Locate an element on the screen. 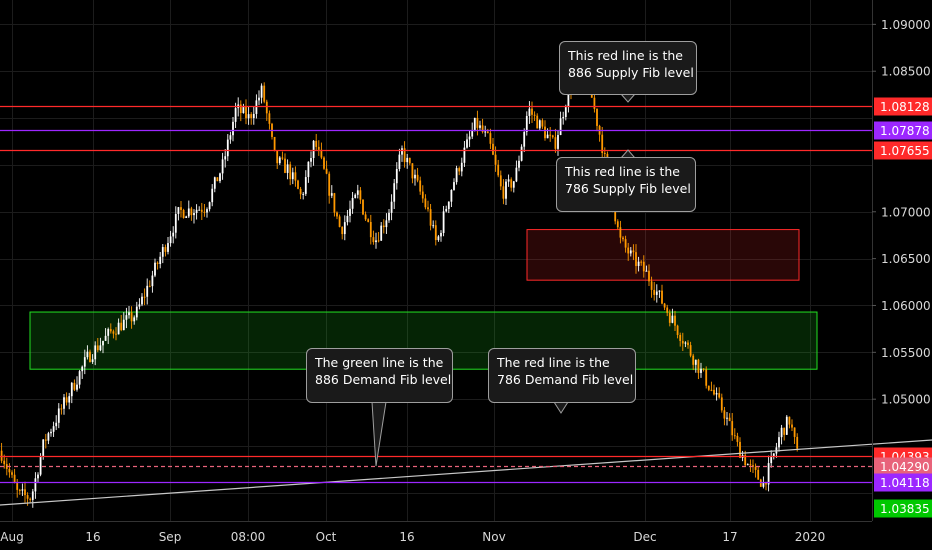  x-tick-label: 17 is located at coordinates (729, 537).